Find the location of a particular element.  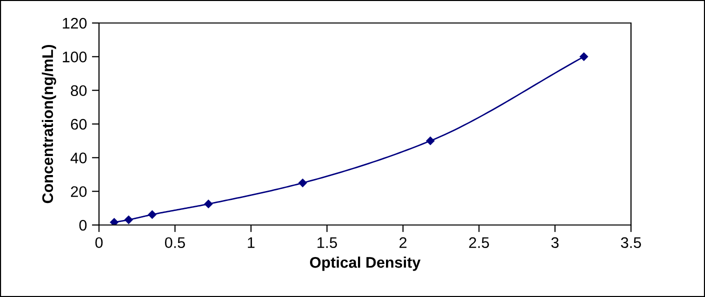

y-tick-label: 120 is located at coordinates (74, 23).